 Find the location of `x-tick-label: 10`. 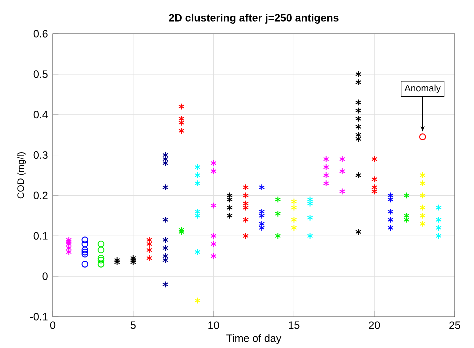

x-tick-label: 10 is located at coordinates (214, 326).